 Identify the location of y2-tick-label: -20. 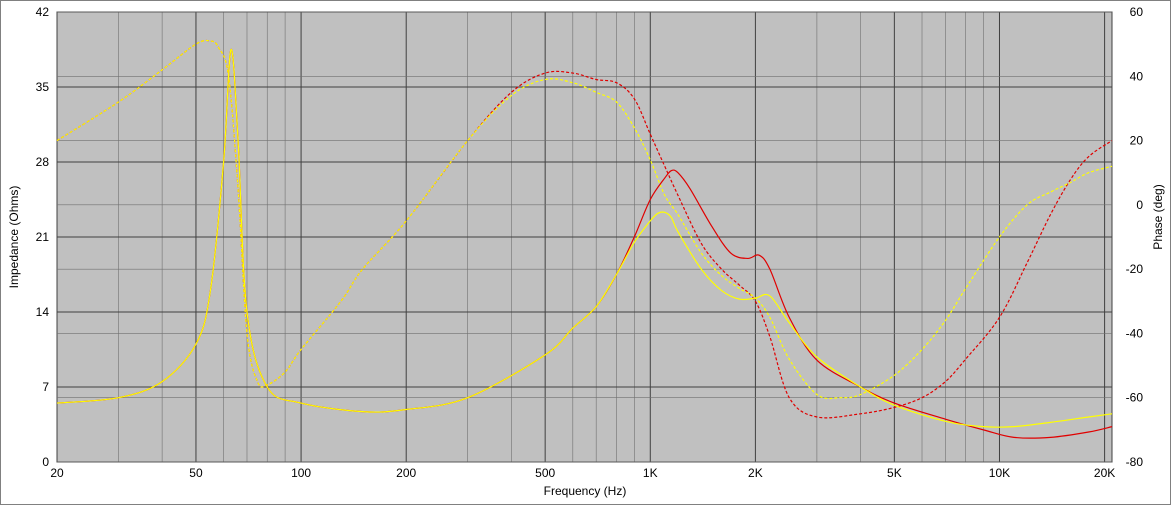
(1135, 269).